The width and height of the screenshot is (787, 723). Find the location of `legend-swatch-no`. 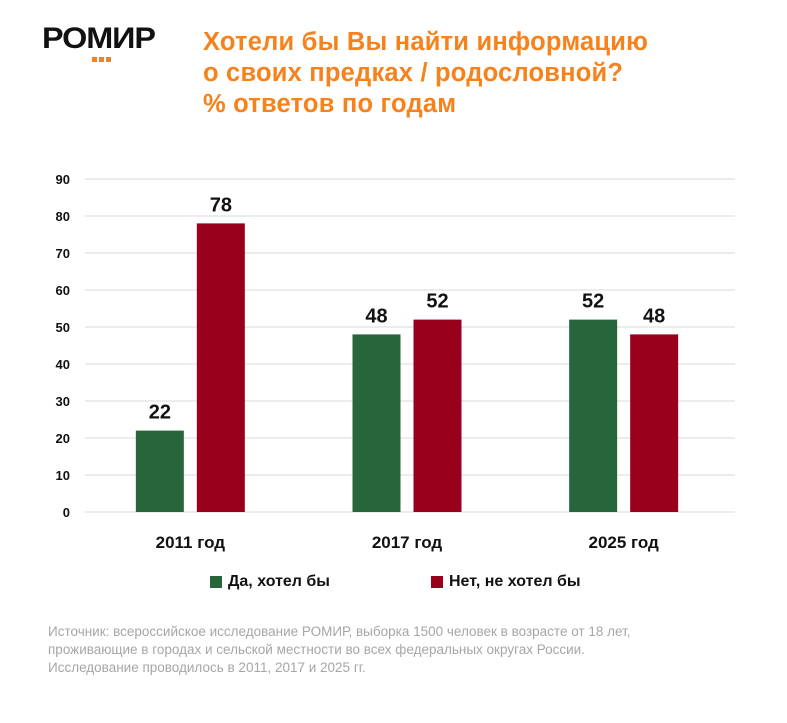

legend-swatch-no is located at coordinates (437, 582).